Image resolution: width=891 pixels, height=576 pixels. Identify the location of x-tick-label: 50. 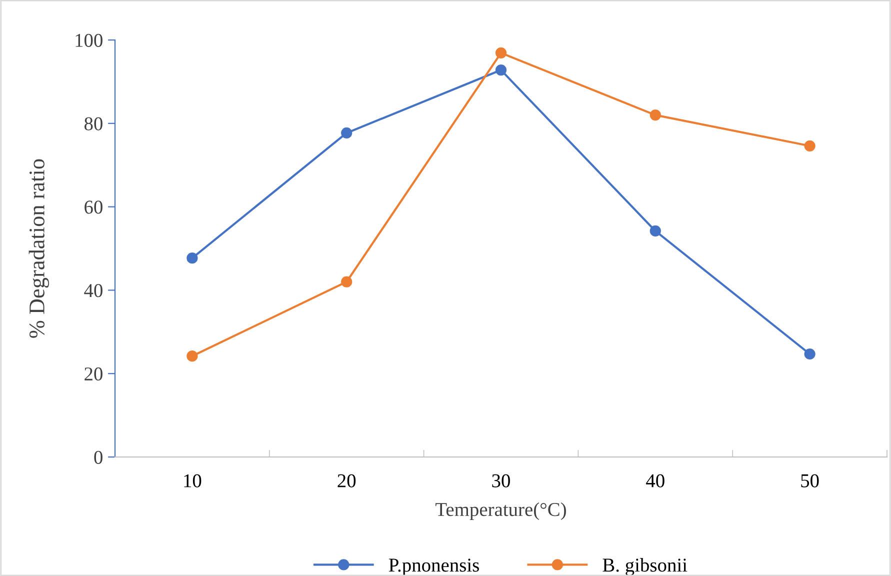
(810, 481).